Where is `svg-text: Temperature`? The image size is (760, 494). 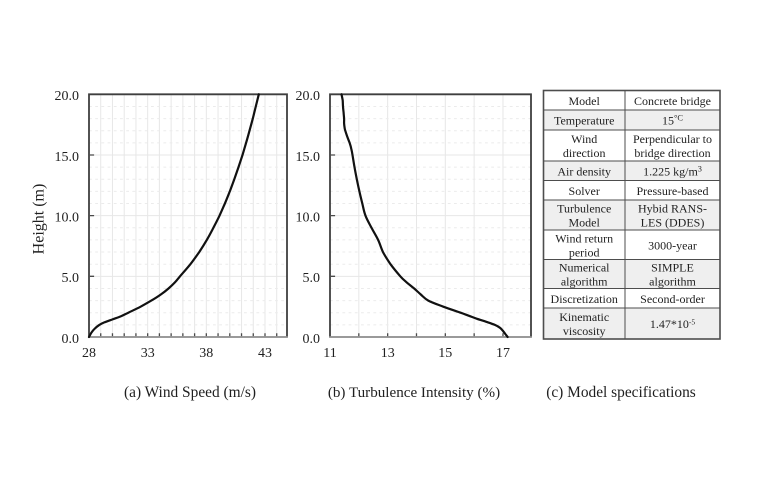 svg-text: Temperature is located at coordinates (584, 121).